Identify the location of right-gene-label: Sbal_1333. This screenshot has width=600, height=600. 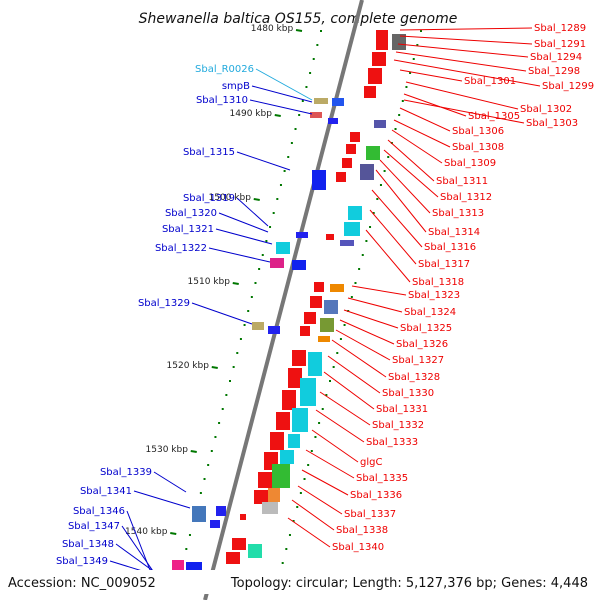
(392, 442).